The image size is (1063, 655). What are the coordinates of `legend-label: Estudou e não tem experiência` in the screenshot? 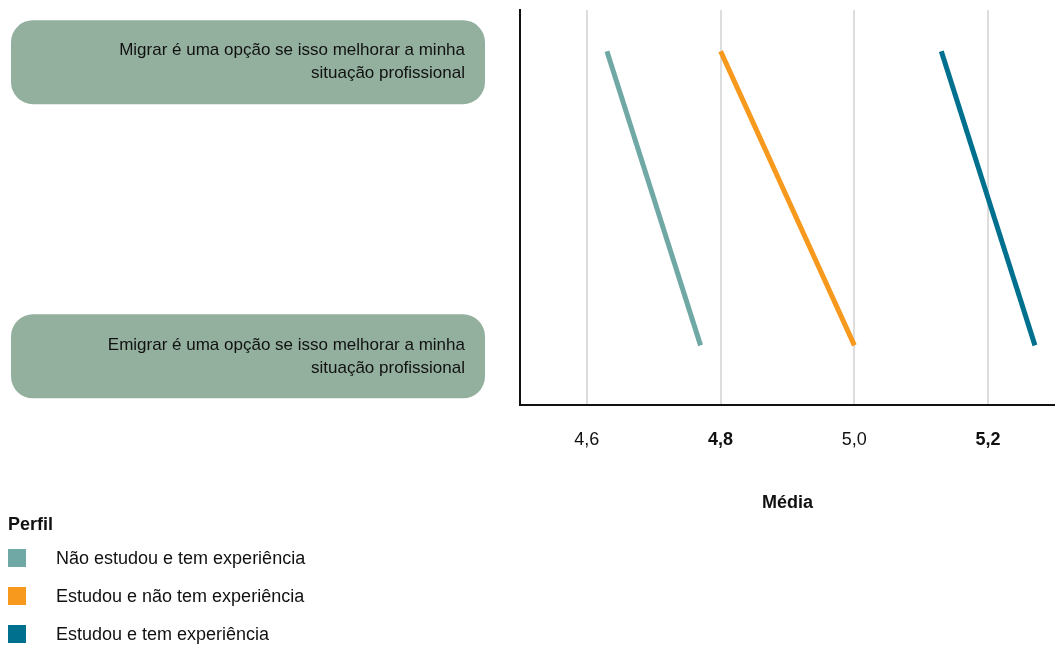 It's located at (180, 596).